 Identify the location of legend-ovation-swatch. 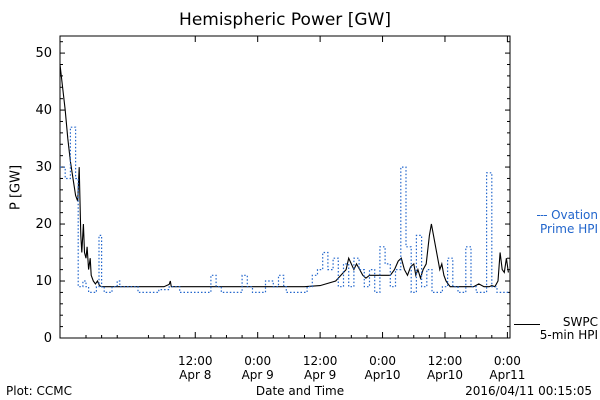
(542, 215).